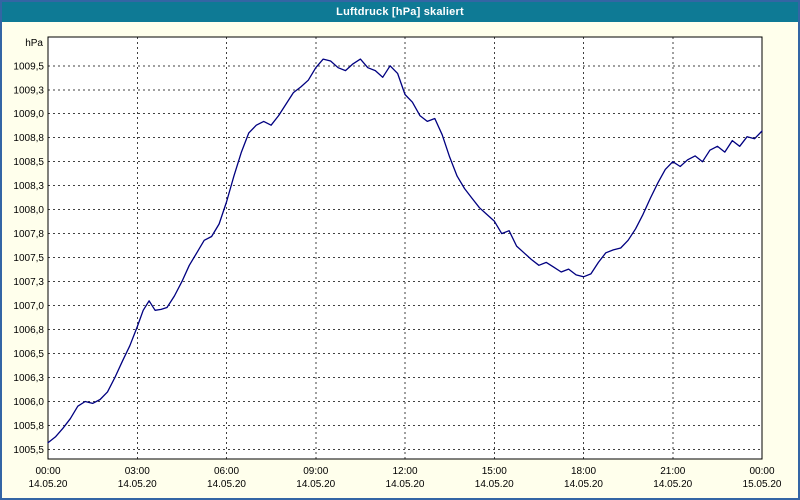  What do you see at coordinates (762, 484) in the screenshot?
I see `x-tick-date: 15.05.20` at bounding box center [762, 484].